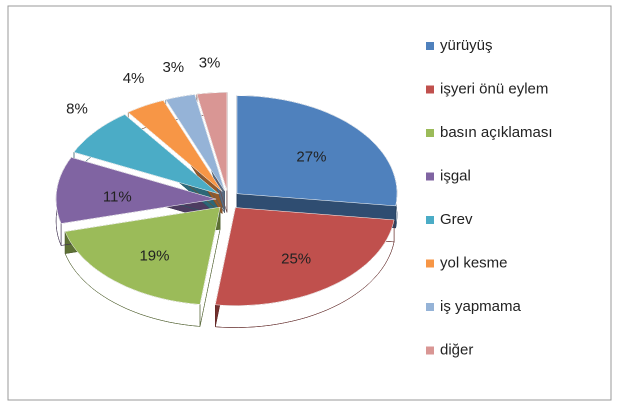 Image resolution: width=619 pixels, height=409 pixels. What do you see at coordinates (296, 259) in the screenshot?
I see `data-label: 25%` at bounding box center [296, 259].